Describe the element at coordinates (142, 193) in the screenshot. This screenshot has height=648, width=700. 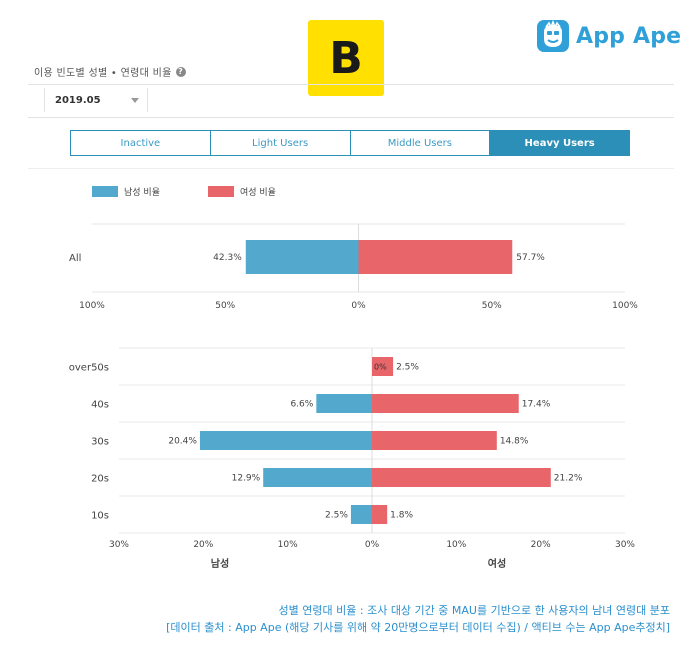
I see `legend-label-male: 남성 비율` at that location.